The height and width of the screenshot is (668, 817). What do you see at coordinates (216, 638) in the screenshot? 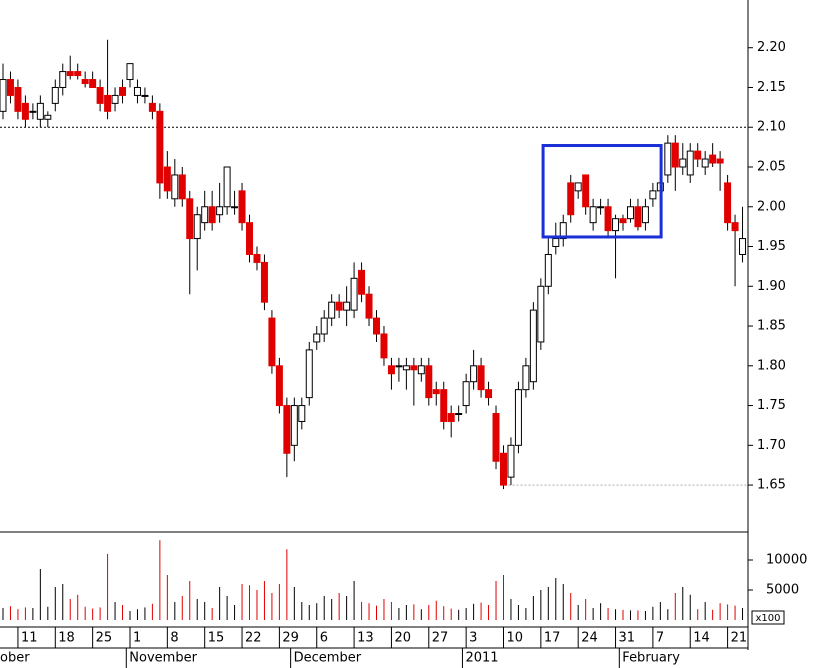
I see `x-tick-label: 15` at bounding box center [216, 638].